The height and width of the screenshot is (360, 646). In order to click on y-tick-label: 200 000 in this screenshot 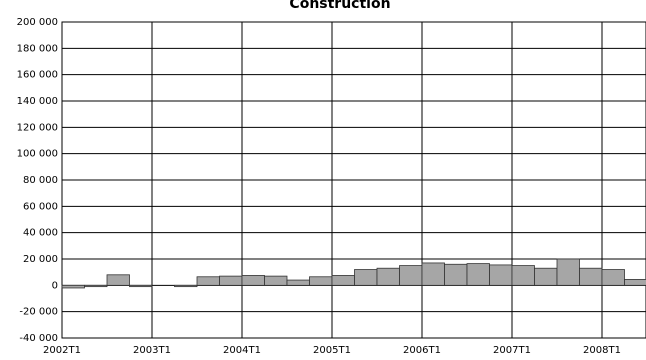, I will do `click(37, 22)`.